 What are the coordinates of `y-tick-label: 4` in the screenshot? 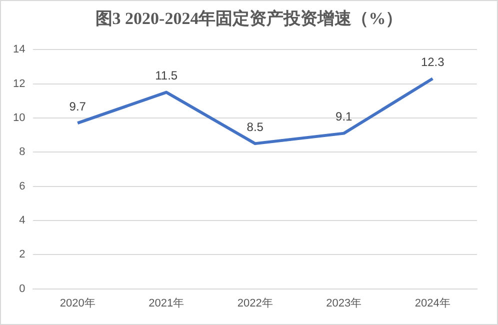 It's located at (22, 220).